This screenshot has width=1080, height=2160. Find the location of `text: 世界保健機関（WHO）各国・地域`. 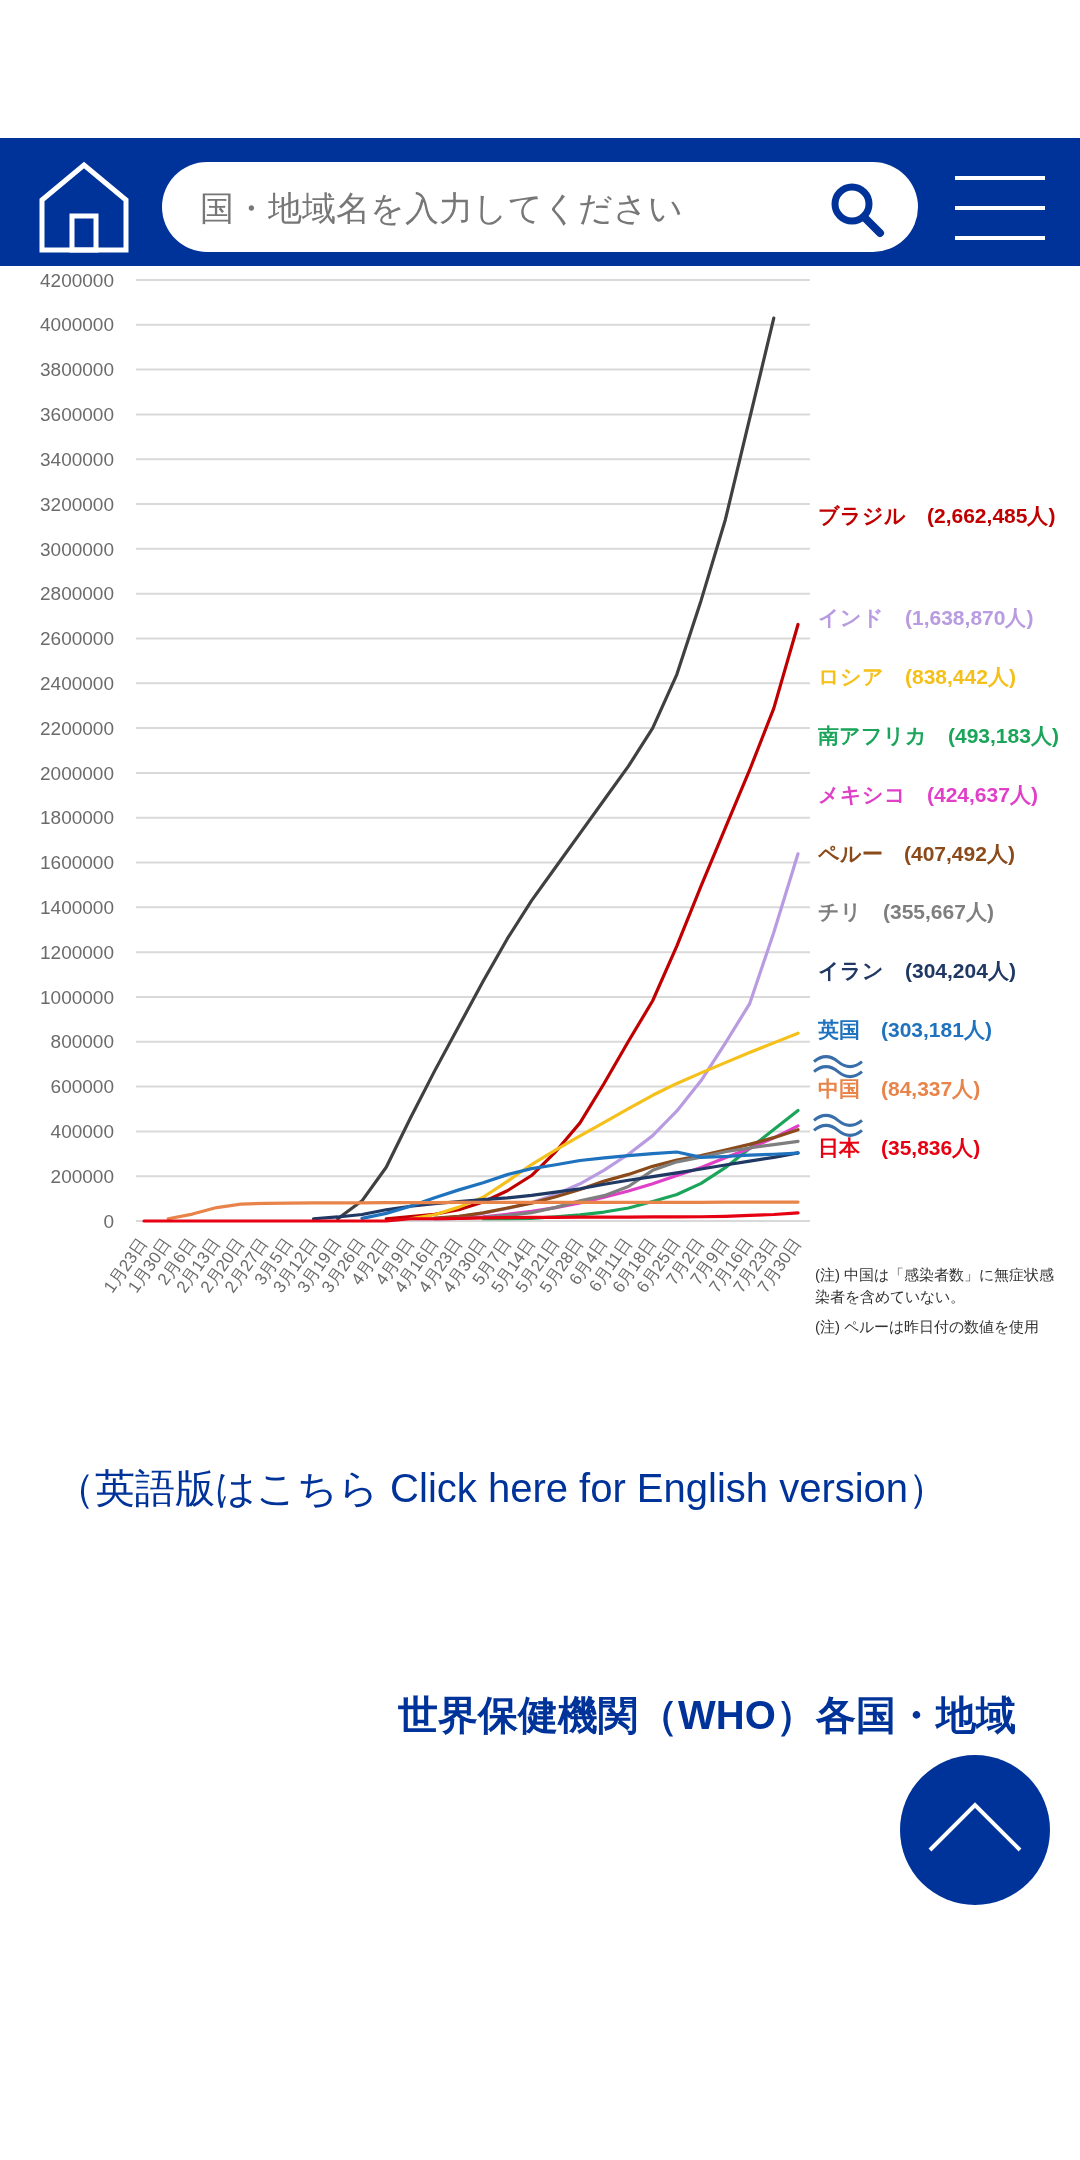

text: 世界保健機関（WHO）各国・地域 is located at coordinates (706, 1715).